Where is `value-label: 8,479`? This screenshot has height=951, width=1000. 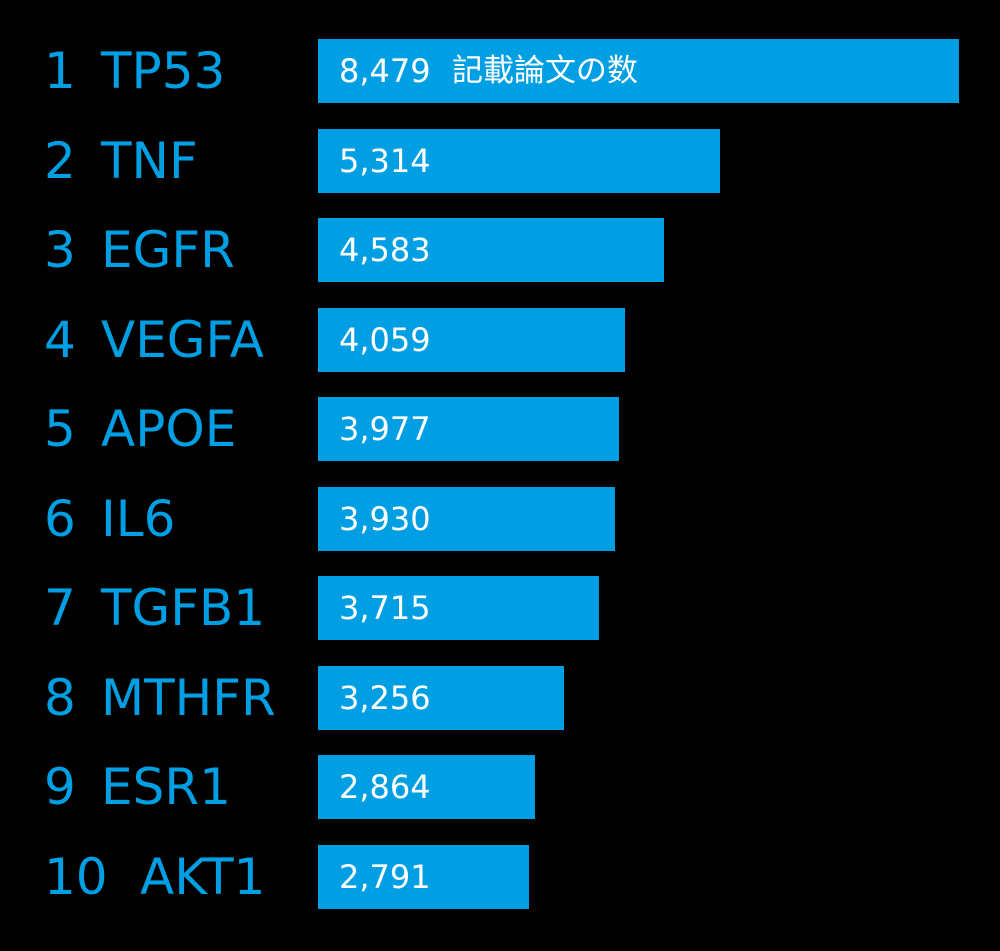 value-label: 8,479 is located at coordinates (385, 71).